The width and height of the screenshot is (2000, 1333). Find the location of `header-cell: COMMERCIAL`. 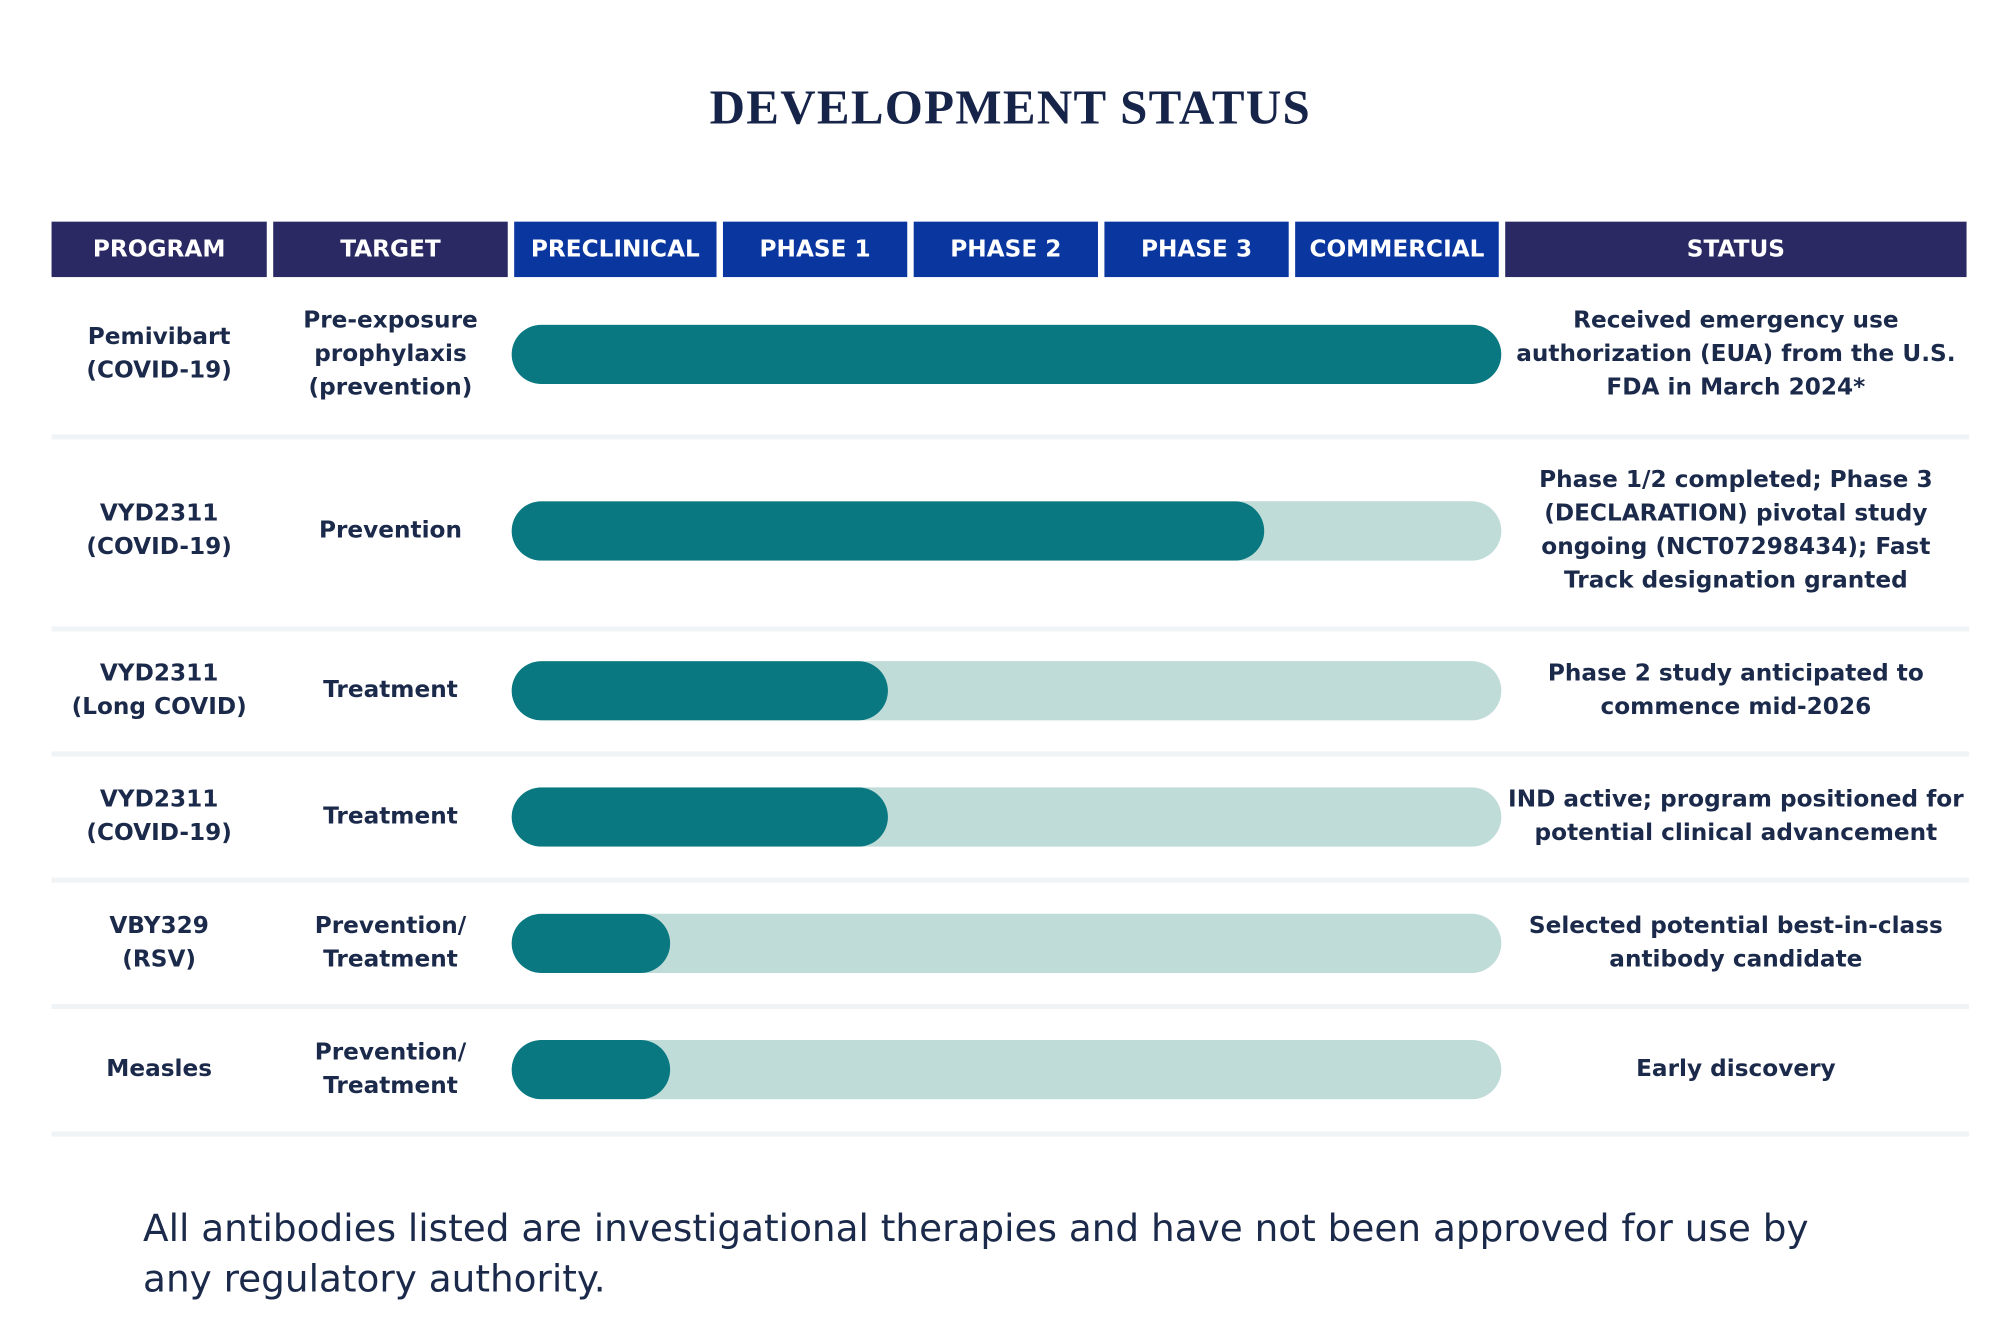

header-cell: COMMERCIAL is located at coordinates (1397, 249).